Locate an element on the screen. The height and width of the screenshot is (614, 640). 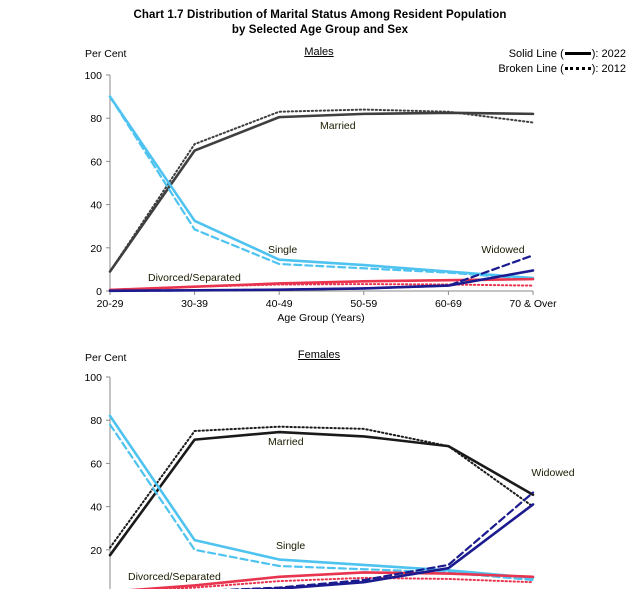
series-line-married-2012 is located at coordinates (321, 487).